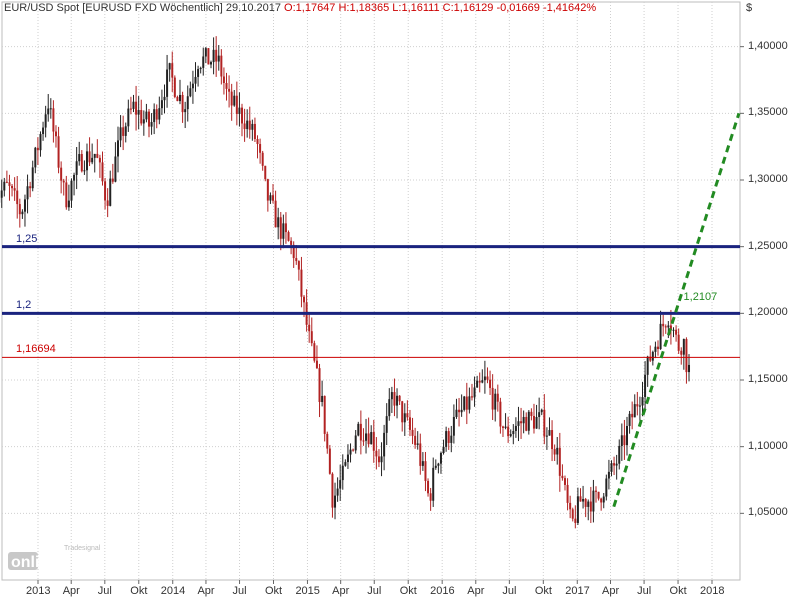 This screenshot has height=600, width=800. Describe the element at coordinates (768, 312) in the screenshot. I see `y-tick-label: 1,20000` at that location.